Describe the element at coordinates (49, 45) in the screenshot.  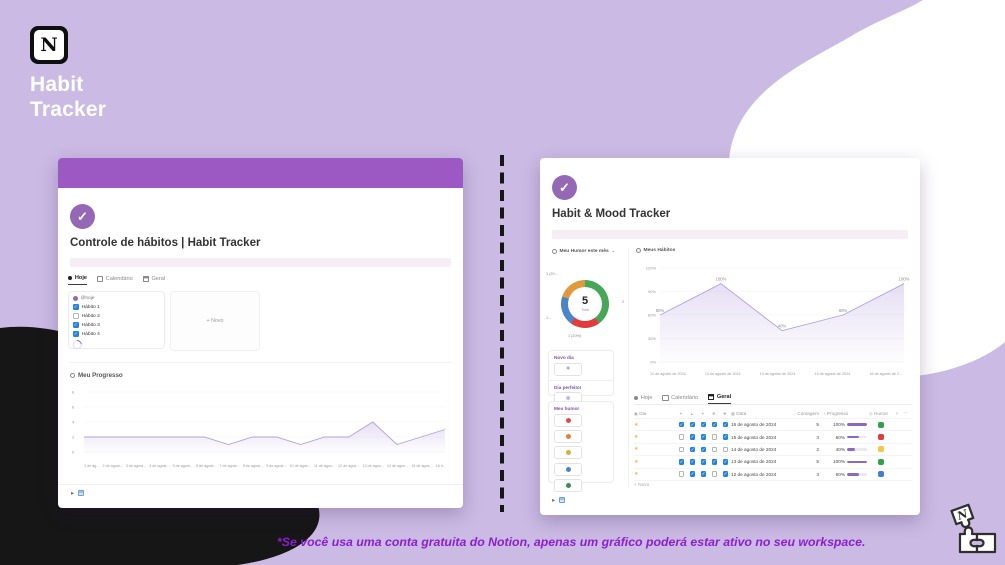
I see `notion-logo-icon: N` at that location.